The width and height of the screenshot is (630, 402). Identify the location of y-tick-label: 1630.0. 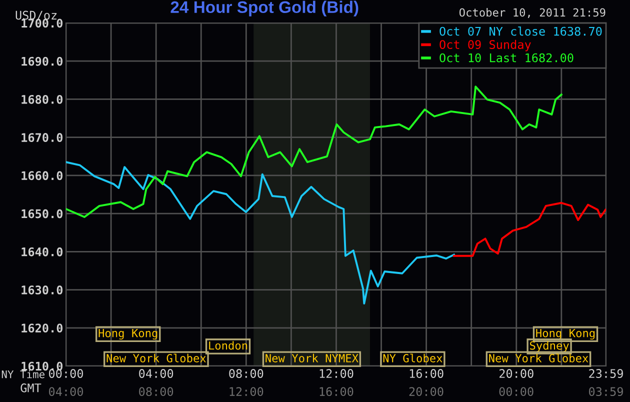
(42, 290).